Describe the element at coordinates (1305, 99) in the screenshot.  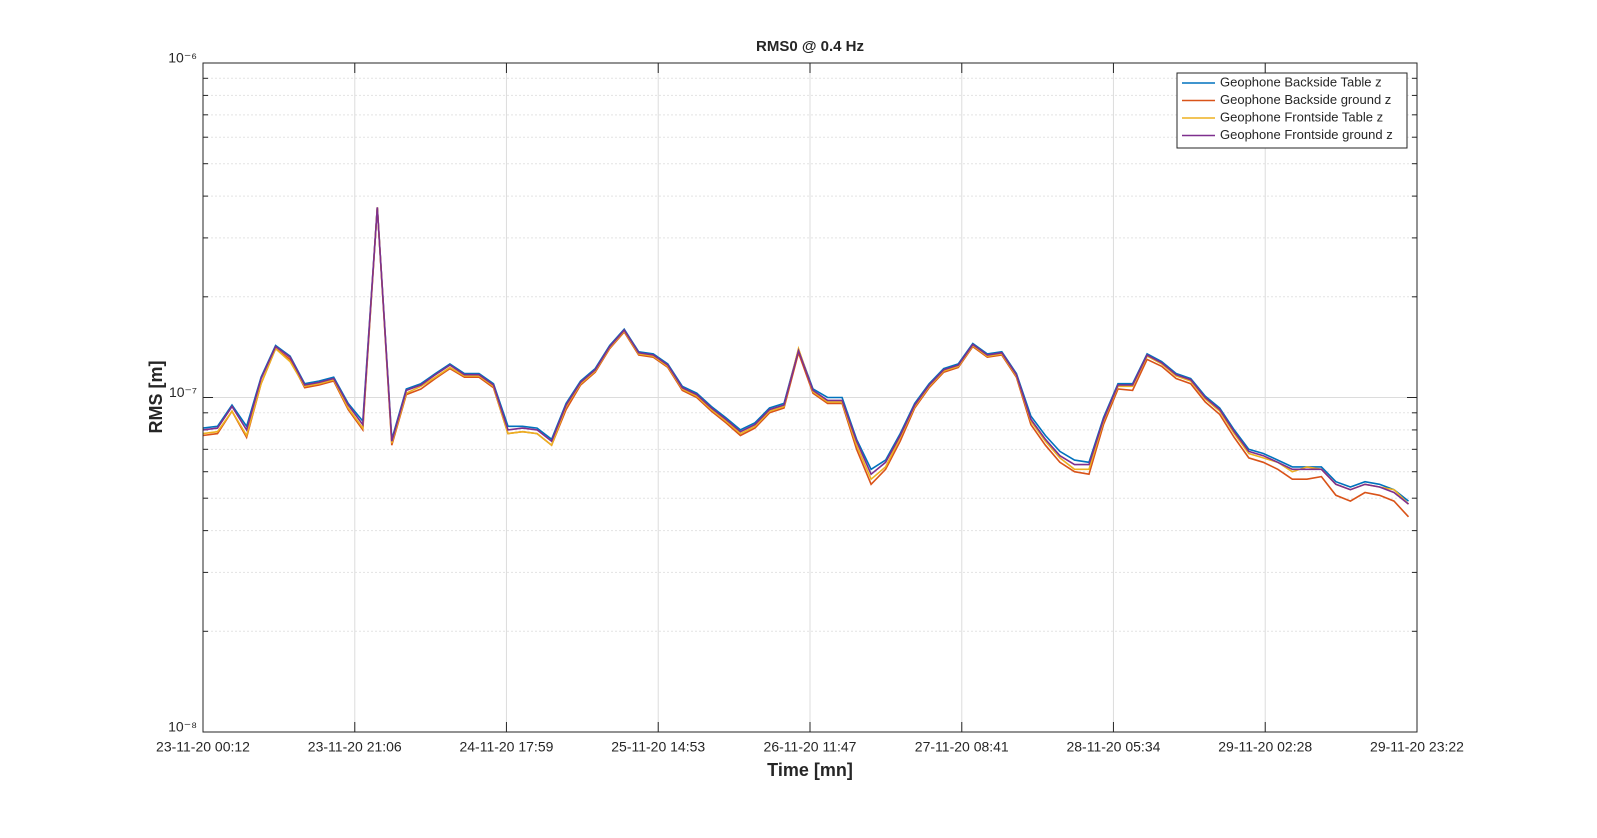
I see `legend-label: Geophone Backside ground z` at that location.